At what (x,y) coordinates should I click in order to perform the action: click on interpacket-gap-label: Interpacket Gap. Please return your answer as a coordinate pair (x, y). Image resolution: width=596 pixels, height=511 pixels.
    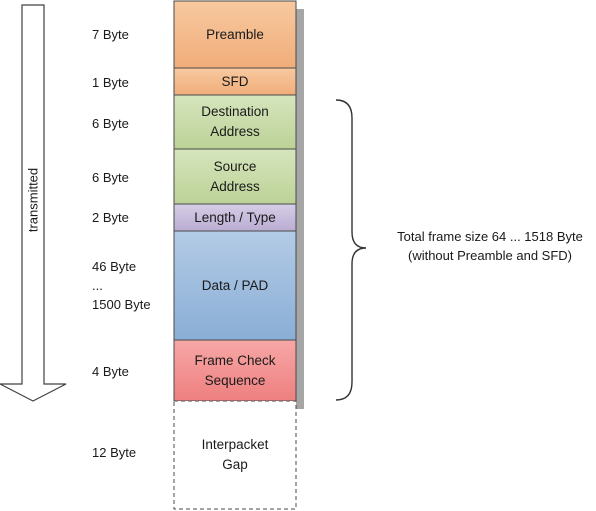
    Looking at the image, I should click on (235, 454).